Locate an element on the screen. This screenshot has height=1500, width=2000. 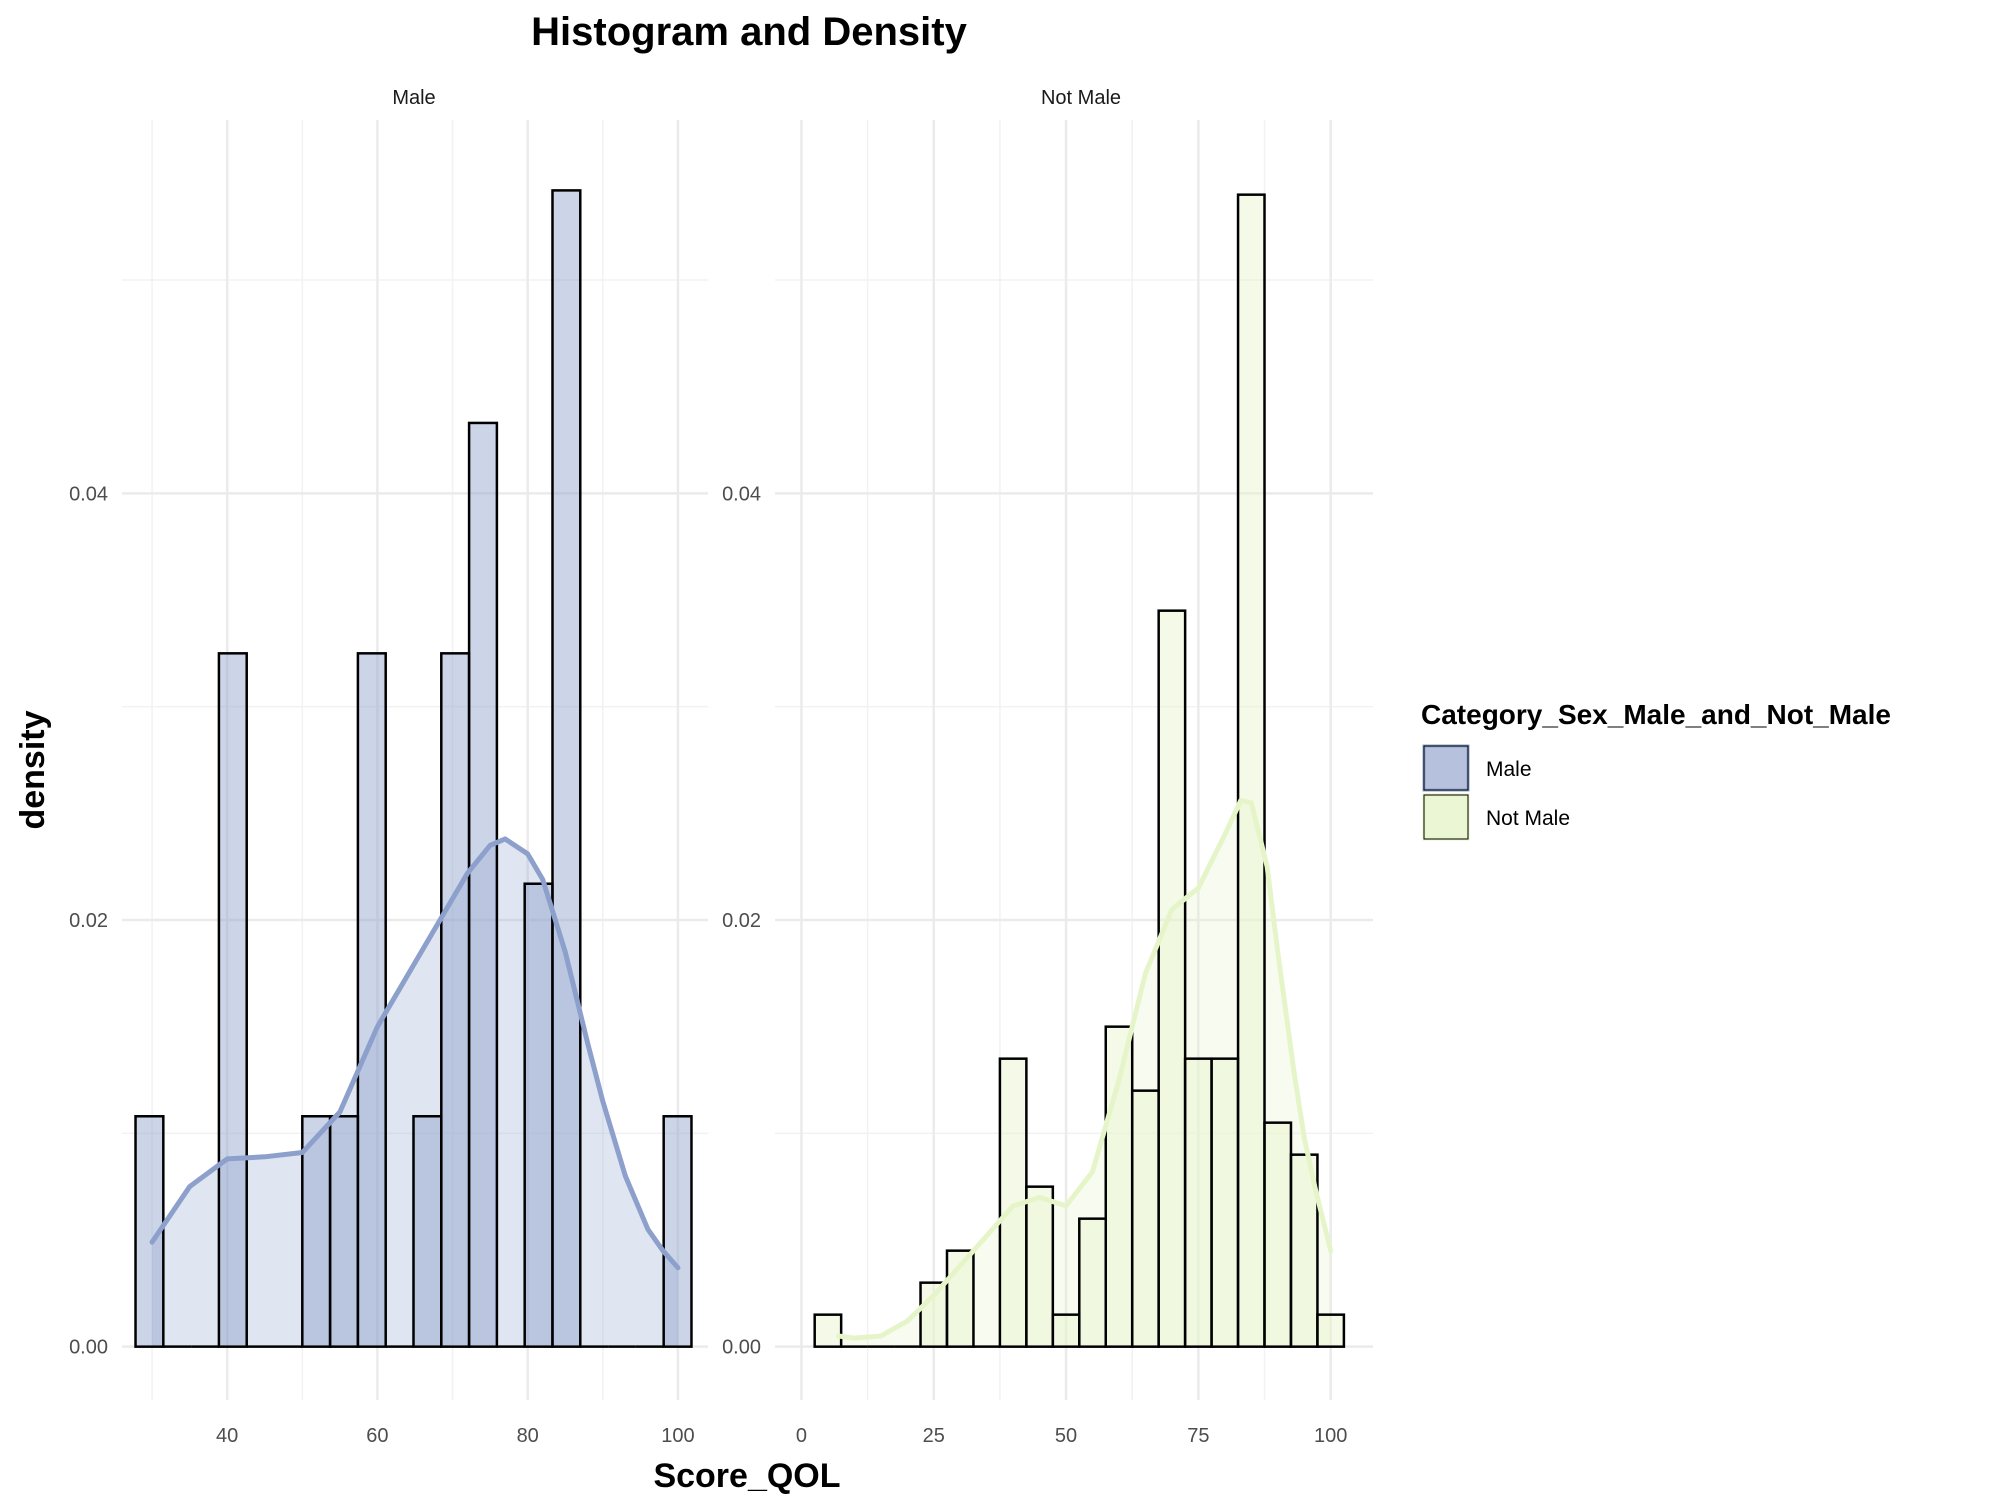
legend-item-male: Male is located at coordinates (1477, 768).